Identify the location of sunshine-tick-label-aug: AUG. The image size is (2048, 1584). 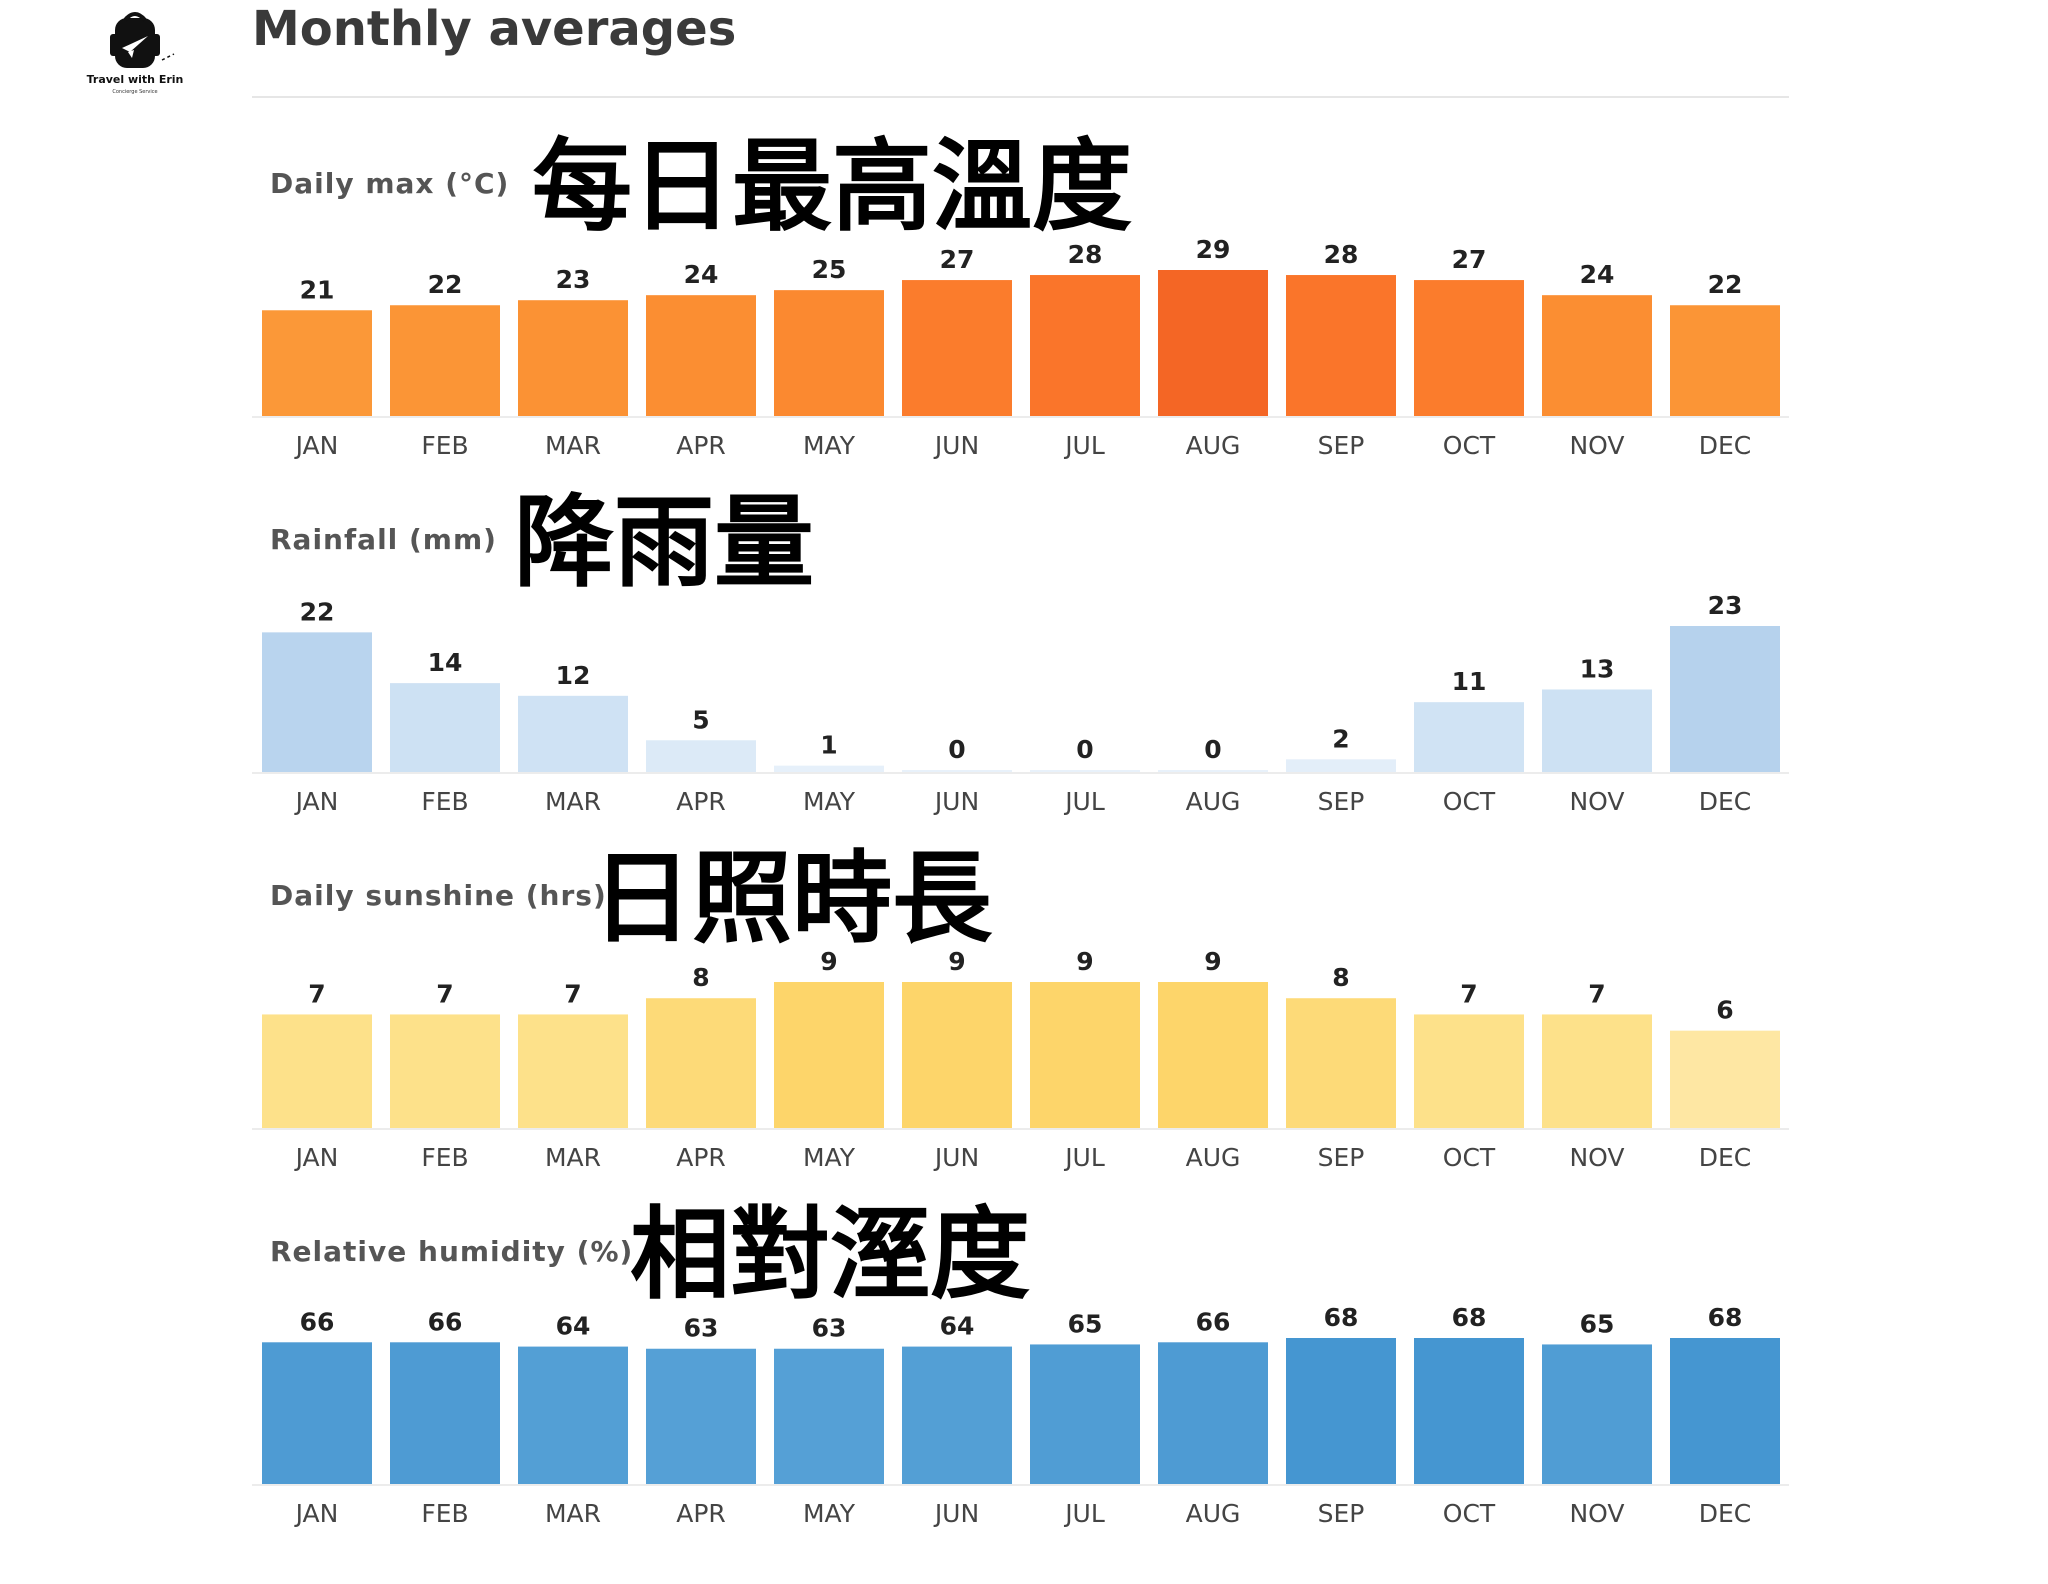
(1213, 1157).